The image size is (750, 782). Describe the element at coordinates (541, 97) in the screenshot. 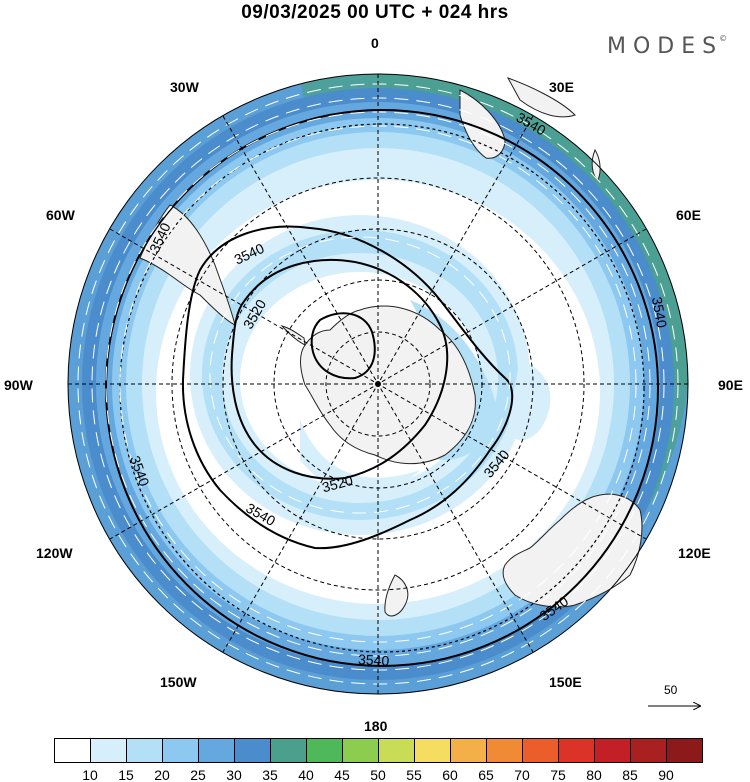

I see `africa-north` at that location.